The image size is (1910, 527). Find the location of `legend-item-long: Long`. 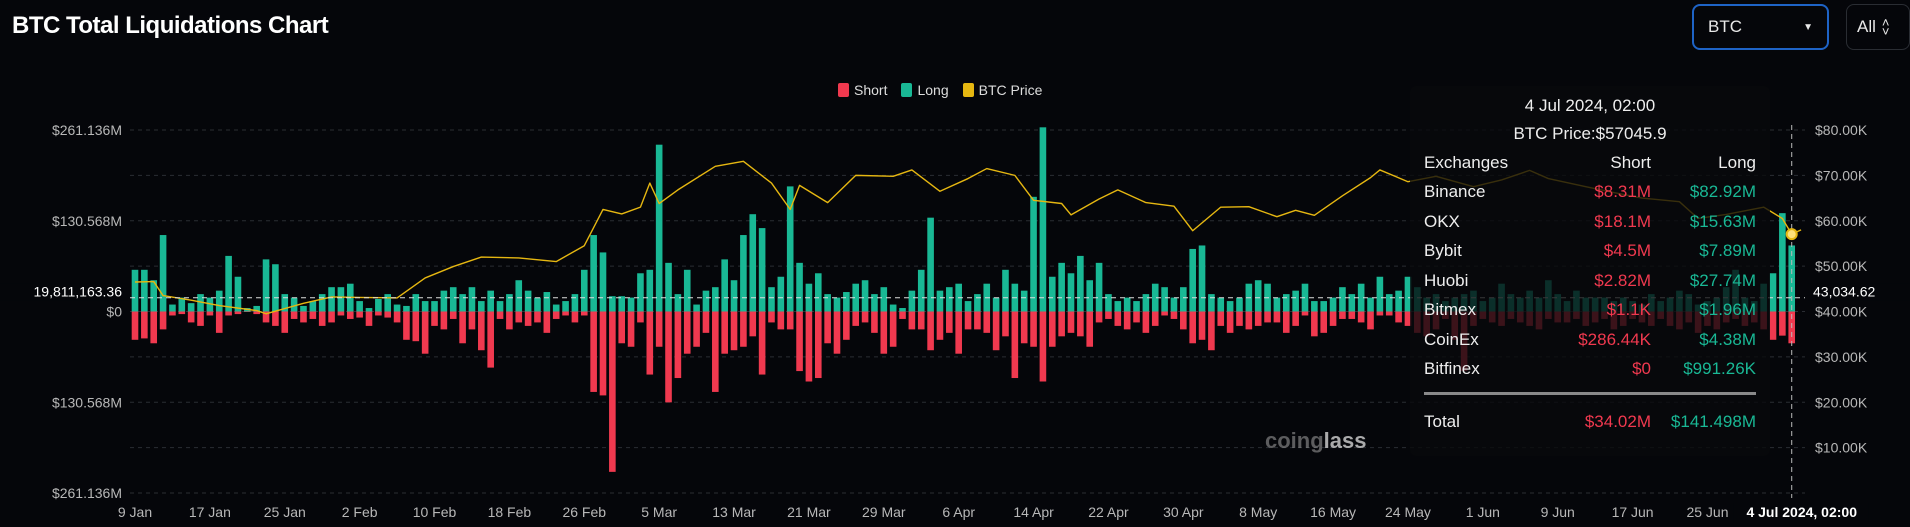

legend-item-long: Long is located at coordinates (925, 90).